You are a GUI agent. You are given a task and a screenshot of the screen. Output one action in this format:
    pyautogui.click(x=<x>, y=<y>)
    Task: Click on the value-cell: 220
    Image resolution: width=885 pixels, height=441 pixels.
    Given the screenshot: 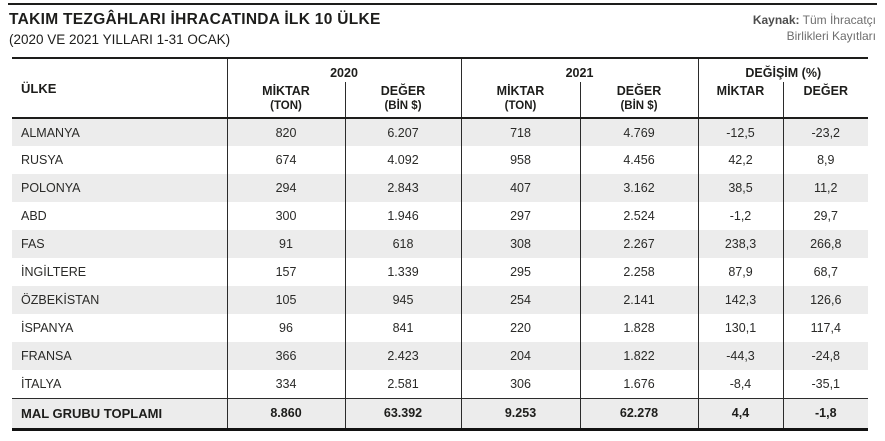 What is the action you would take?
    pyautogui.click(x=521, y=328)
    